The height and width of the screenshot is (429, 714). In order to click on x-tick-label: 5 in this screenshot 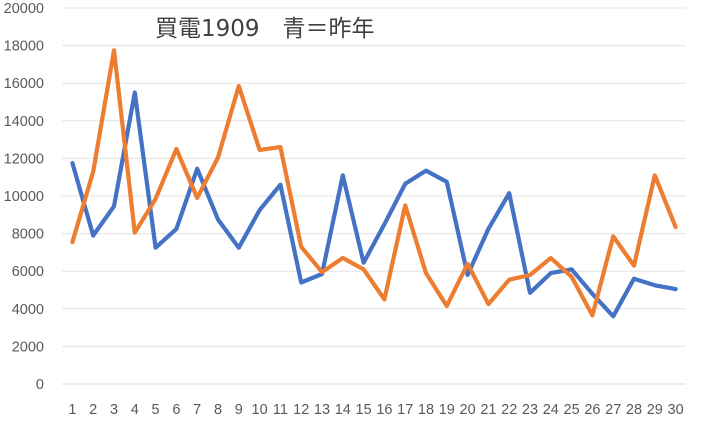, I will do `click(156, 410)`.